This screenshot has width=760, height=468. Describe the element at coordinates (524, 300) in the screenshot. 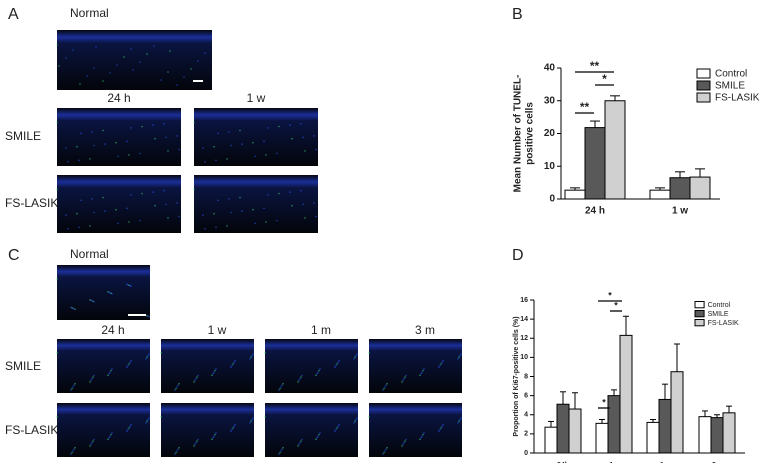

I see `y-tick-label: 16` at that location.